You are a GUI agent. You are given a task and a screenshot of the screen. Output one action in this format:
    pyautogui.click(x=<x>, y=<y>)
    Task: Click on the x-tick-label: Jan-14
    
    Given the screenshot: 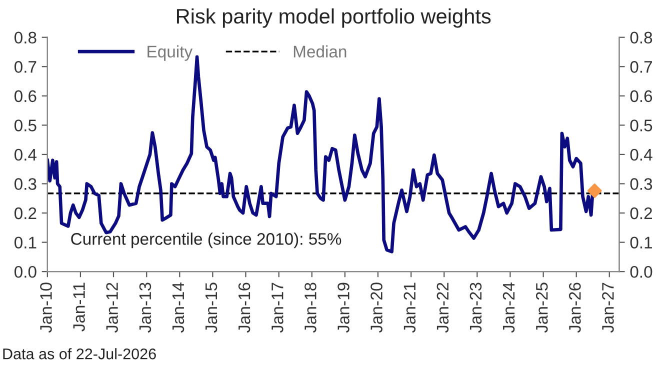 What is the action you would take?
    pyautogui.click(x=178, y=307)
    